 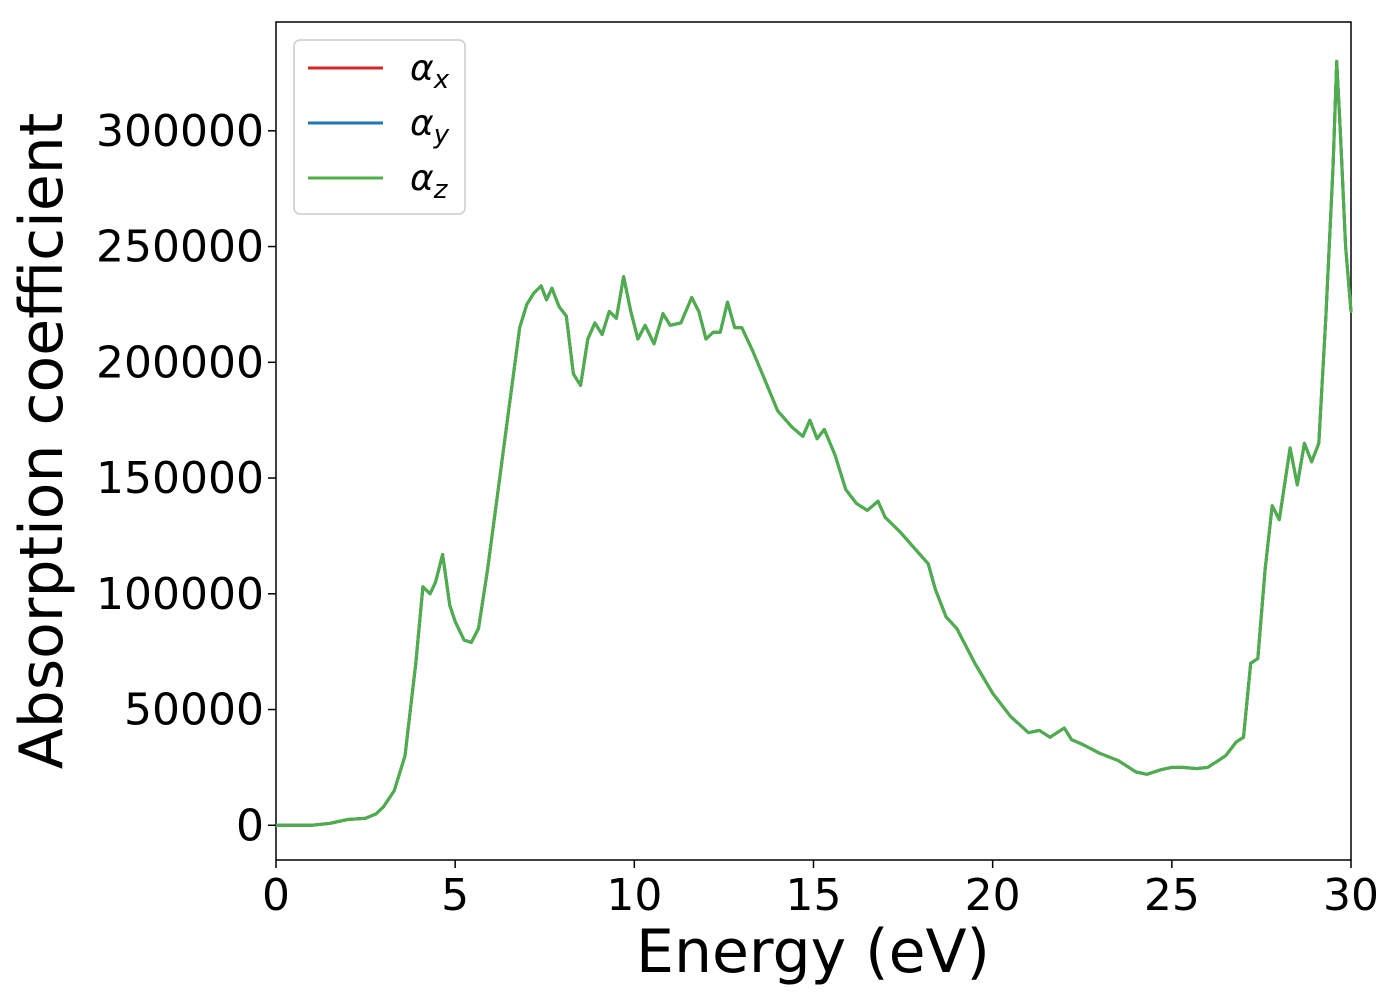 I want to click on y-tick-label: 50000, so click(x=194, y=710).